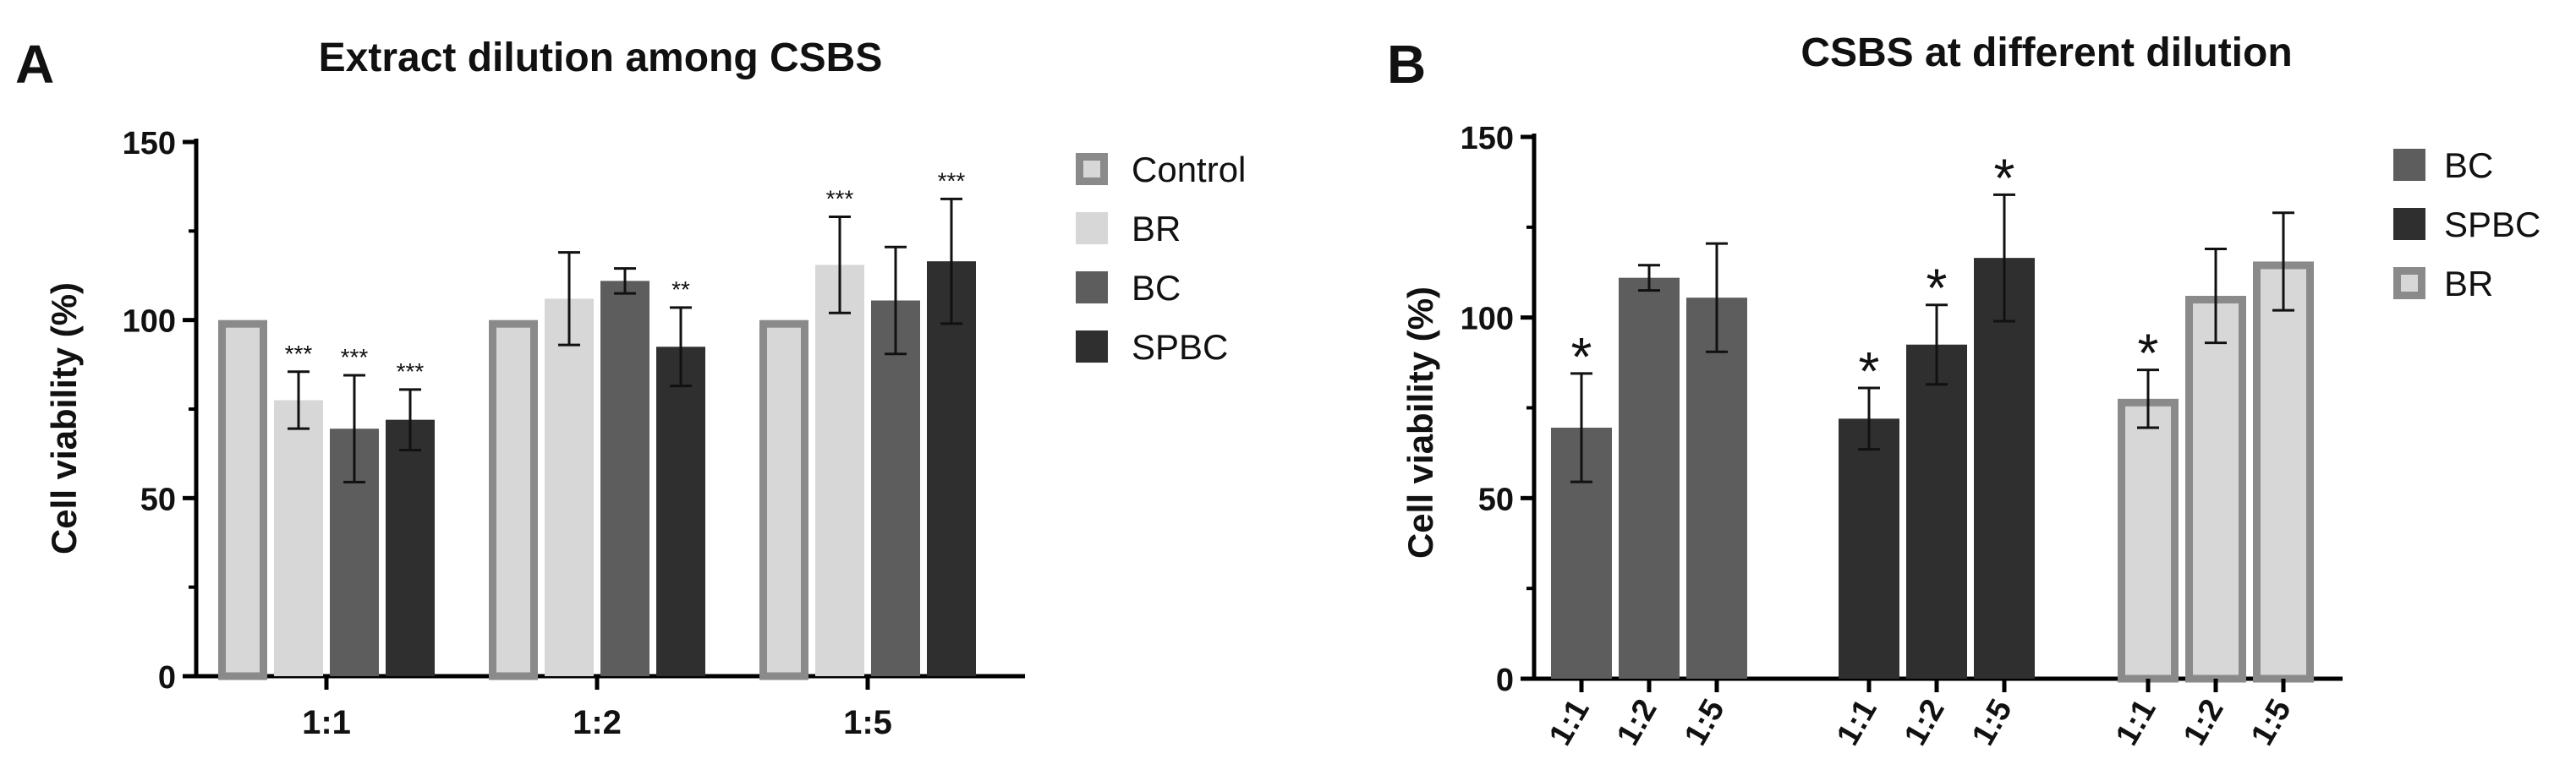  I want to click on panel-a-letter: A, so click(34, 64).